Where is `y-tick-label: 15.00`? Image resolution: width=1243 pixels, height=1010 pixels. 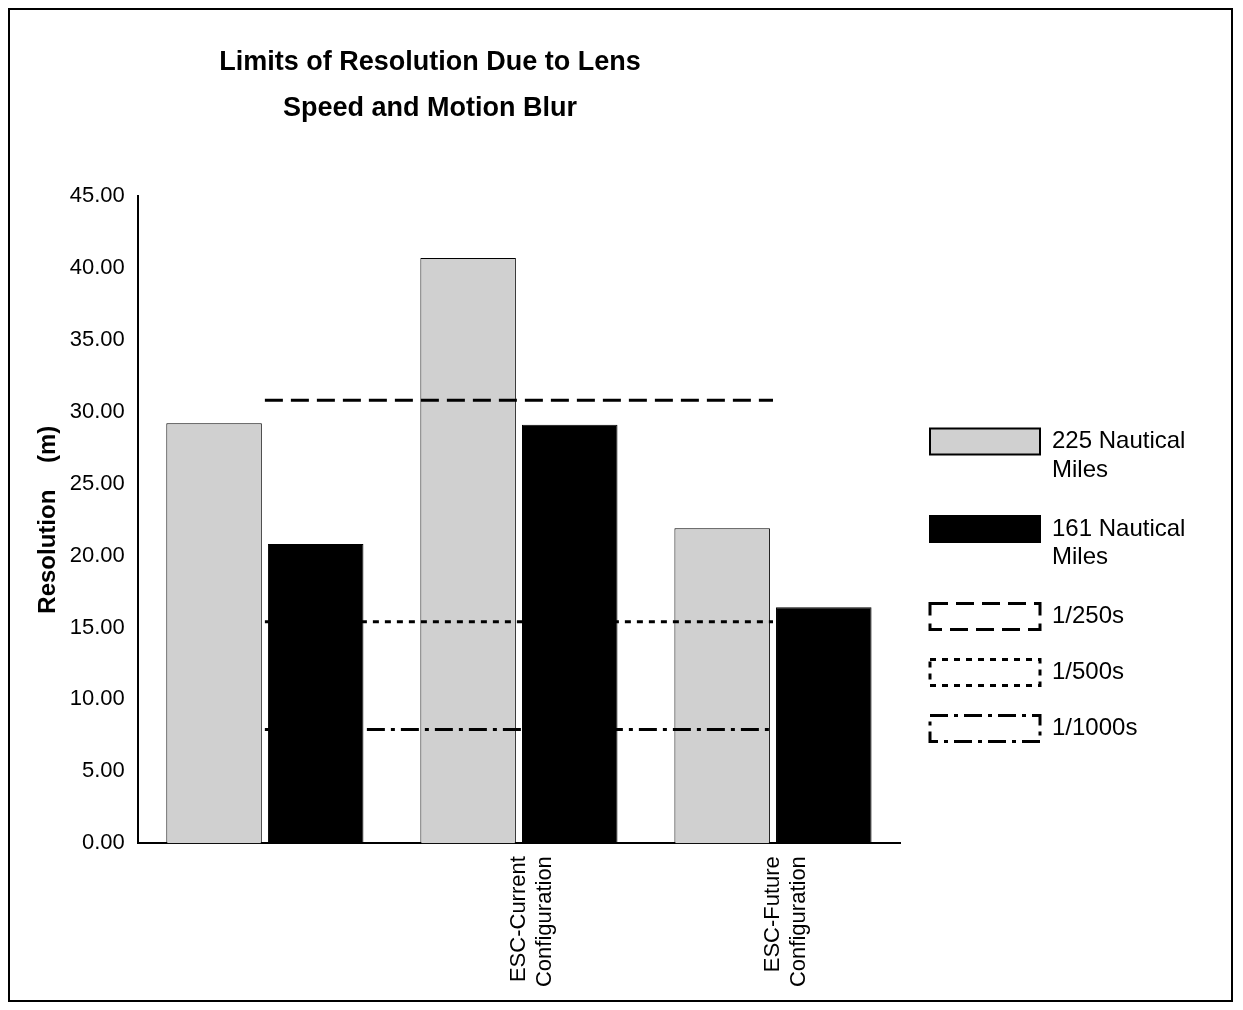 y-tick-label: 15.00 is located at coordinates (97, 626).